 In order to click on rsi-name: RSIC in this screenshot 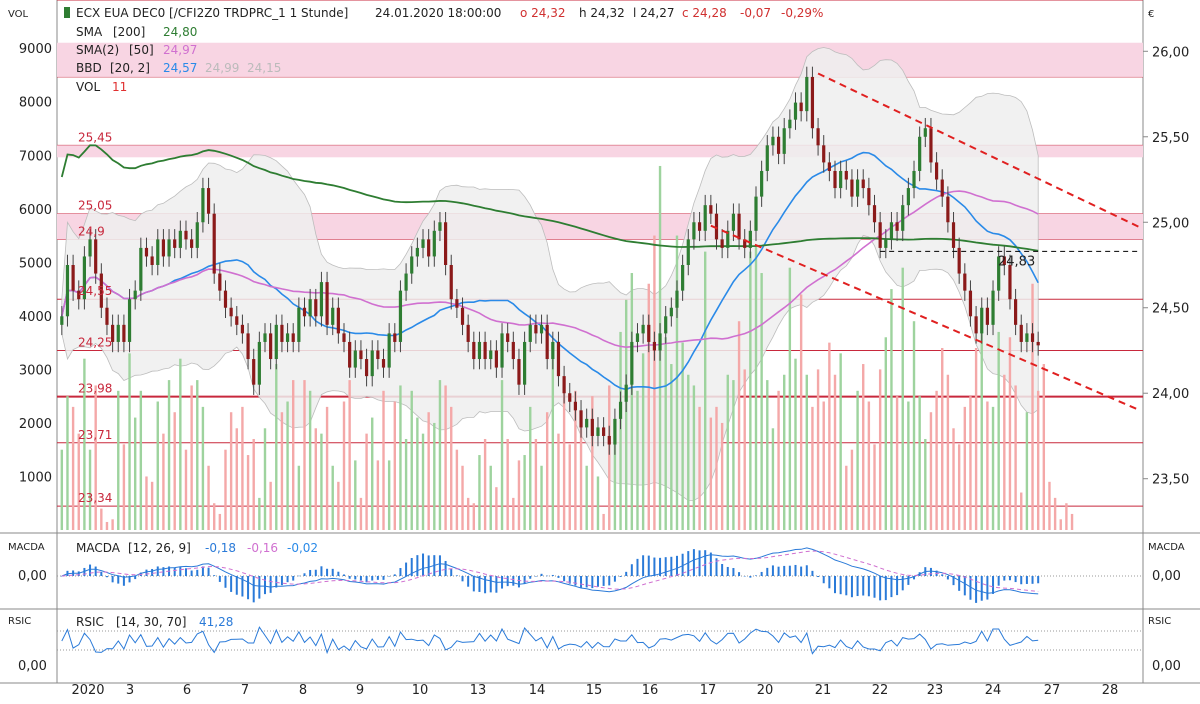, I will do `click(90, 622)`.